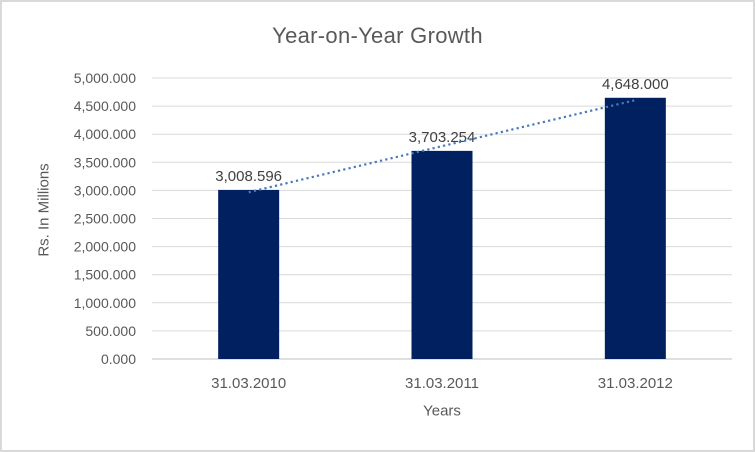 This screenshot has height=452, width=755. I want to click on y-tick-label: 2,500.000, so click(105, 219).